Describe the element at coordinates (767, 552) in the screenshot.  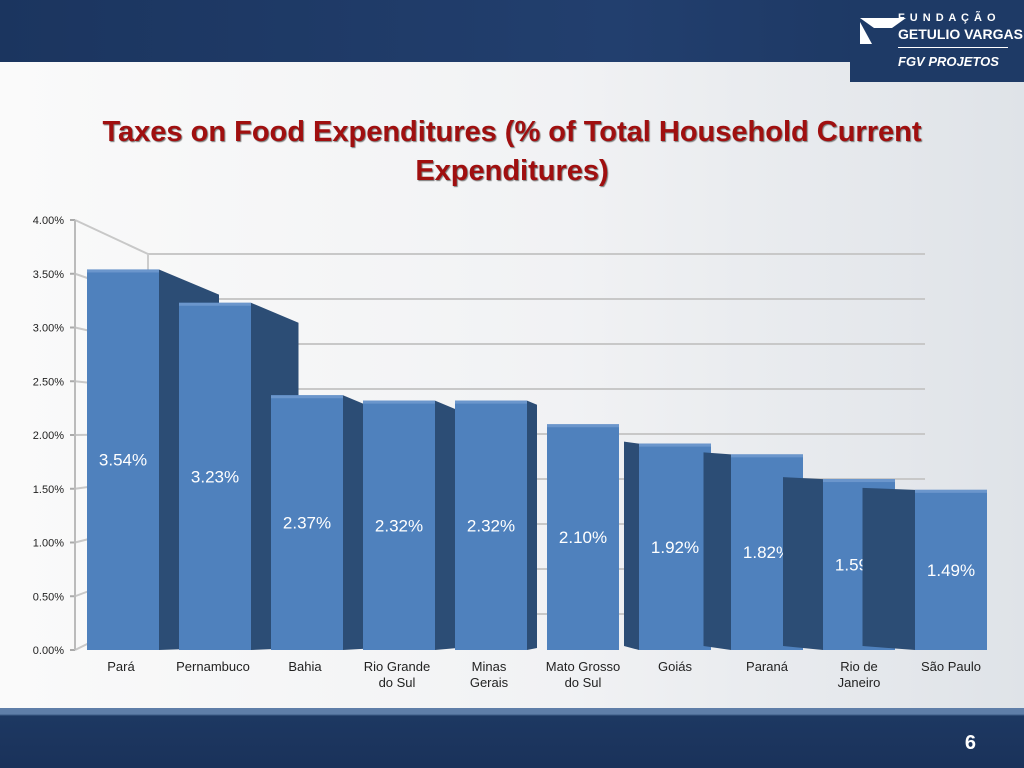
I see `data-label: 1.82%` at that location.